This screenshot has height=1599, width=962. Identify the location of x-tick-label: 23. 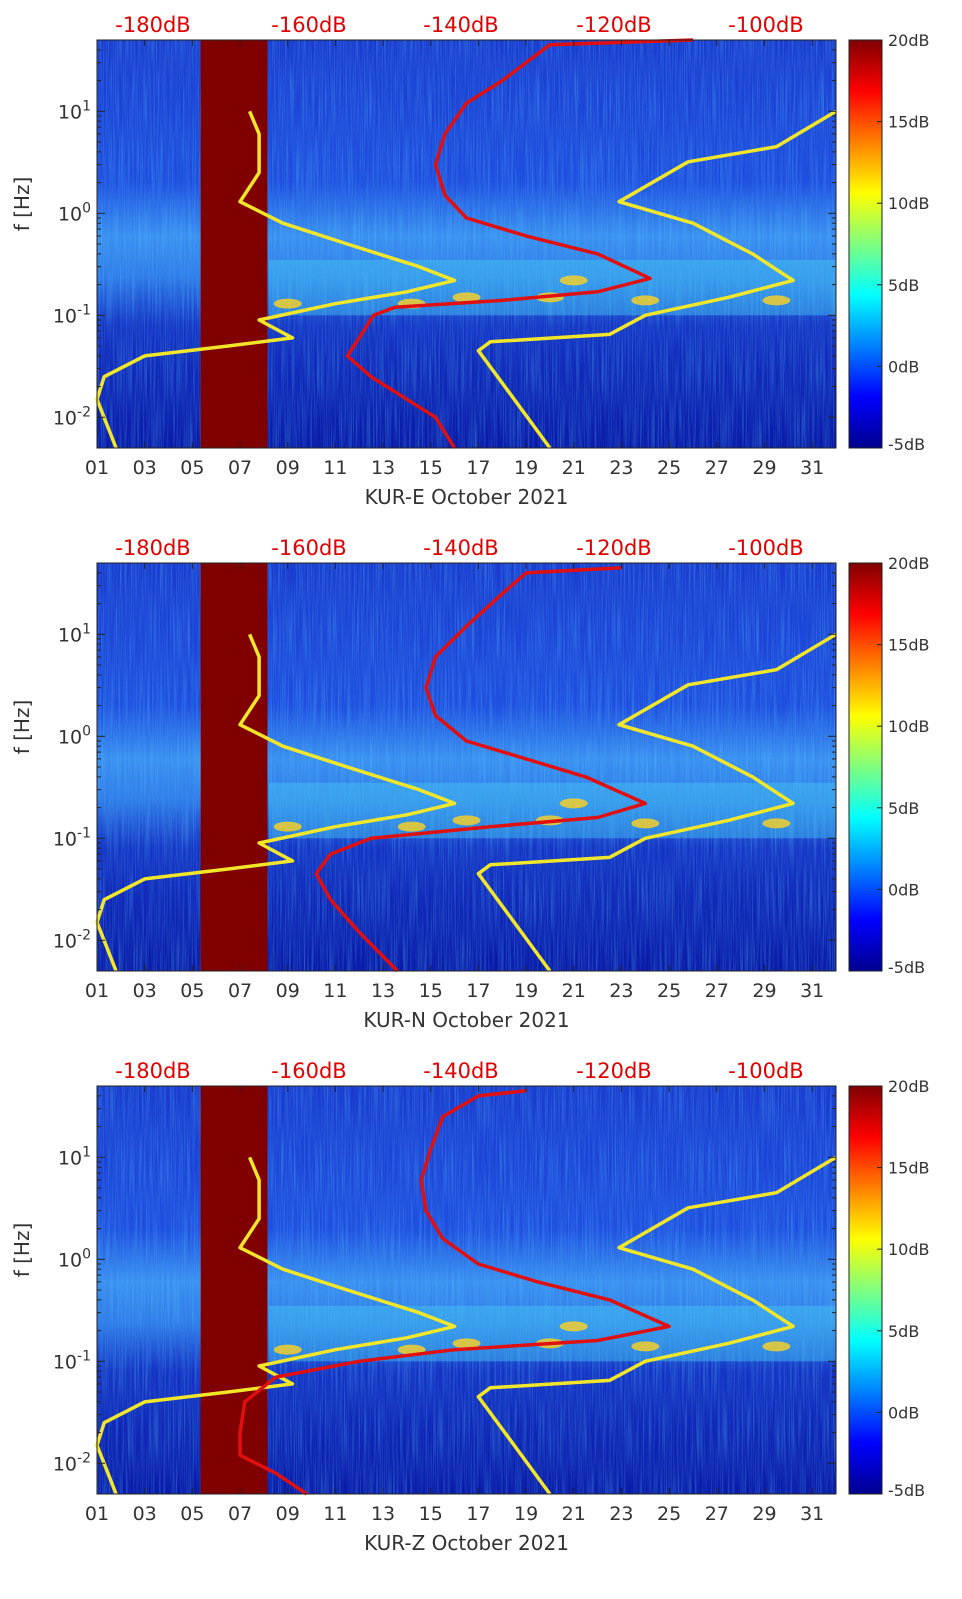
(621, 1514).